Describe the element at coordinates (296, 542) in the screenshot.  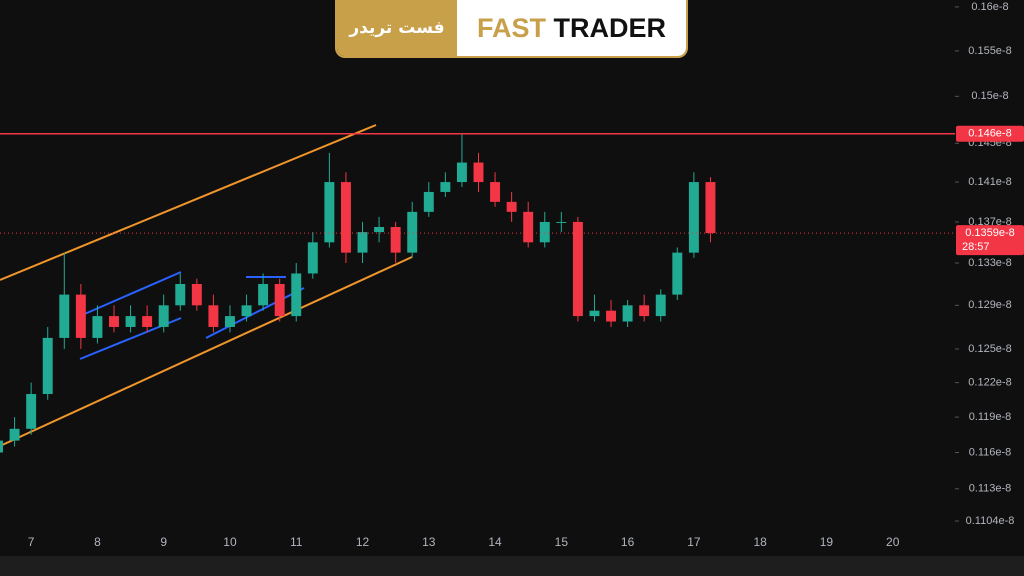
I see `x-tick-label: 11` at that location.